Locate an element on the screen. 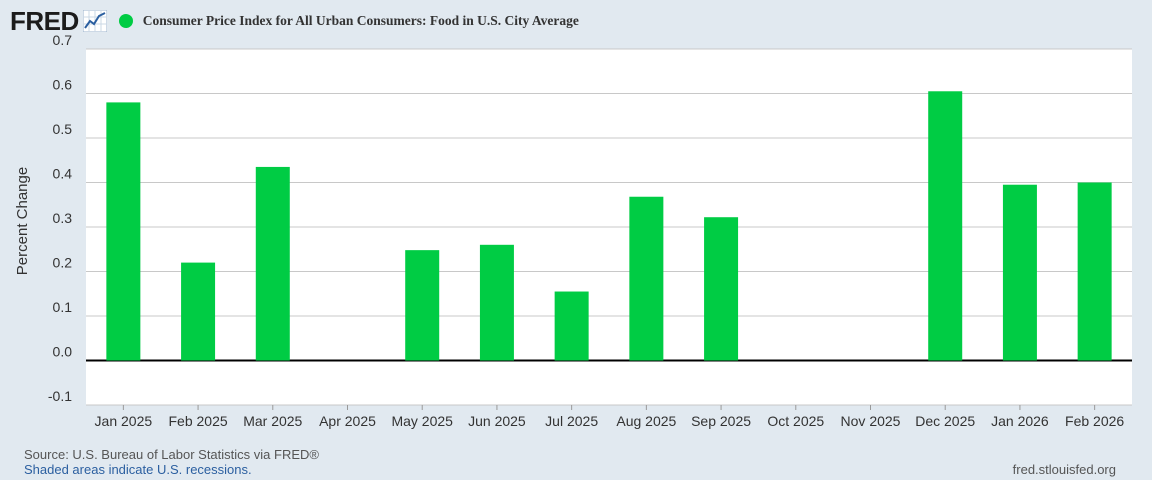 The width and height of the screenshot is (1152, 480). x-tick-label: Sep 2025 is located at coordinates (721, 421).